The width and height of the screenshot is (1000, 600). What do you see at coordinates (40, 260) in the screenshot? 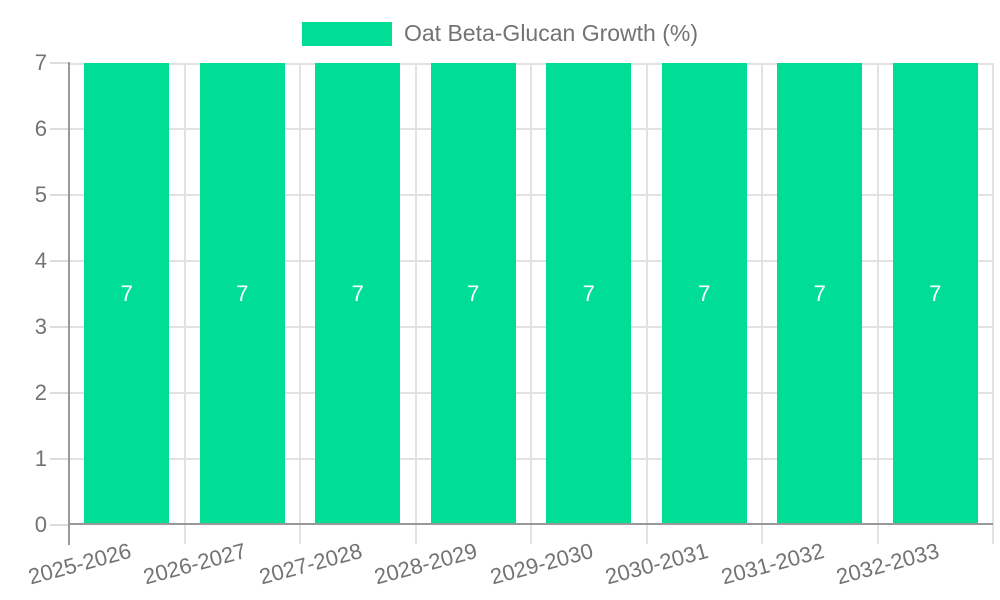
I see `y-tick-label: 4` at bounding box center [40, 260].